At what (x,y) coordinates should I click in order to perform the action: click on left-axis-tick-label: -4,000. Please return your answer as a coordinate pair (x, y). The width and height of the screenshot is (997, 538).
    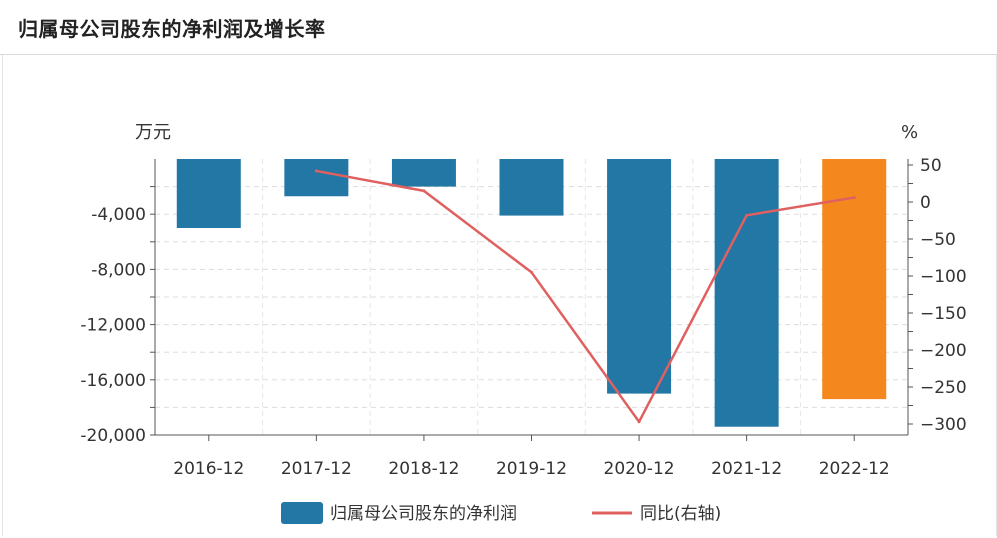
    Looking at the image, I should click on (118, 215).